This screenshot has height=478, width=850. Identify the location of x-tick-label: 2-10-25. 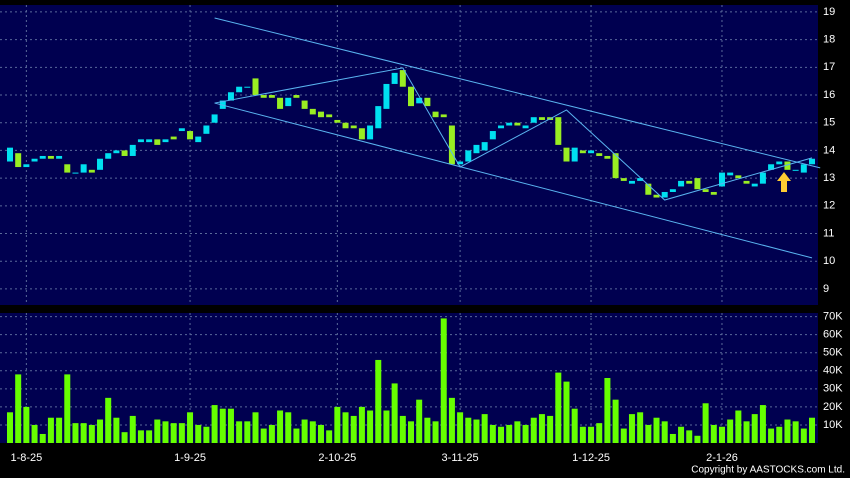
(337, 458).